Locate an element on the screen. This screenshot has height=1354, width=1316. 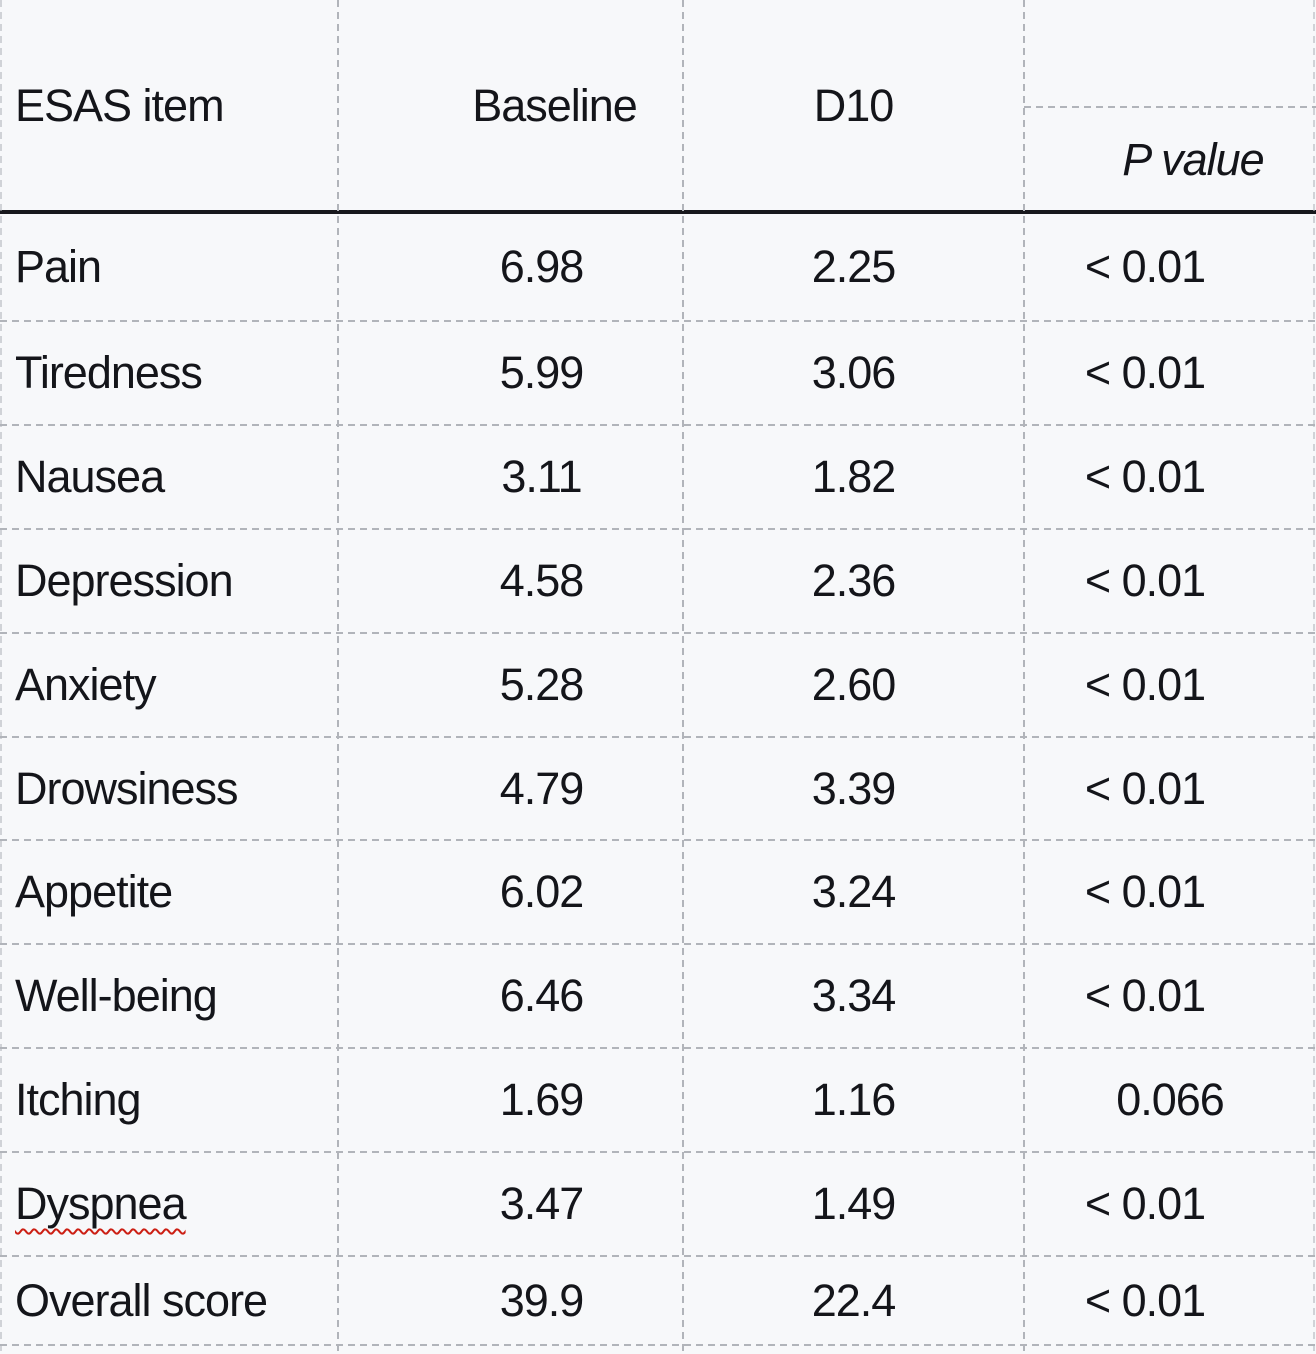
esas-item-cell: Overall score is located at coordinates (169, 1300).